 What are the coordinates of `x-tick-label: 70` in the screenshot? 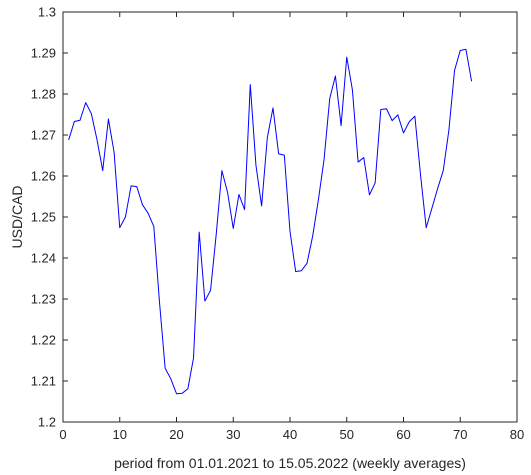 It's located at (460, 434).